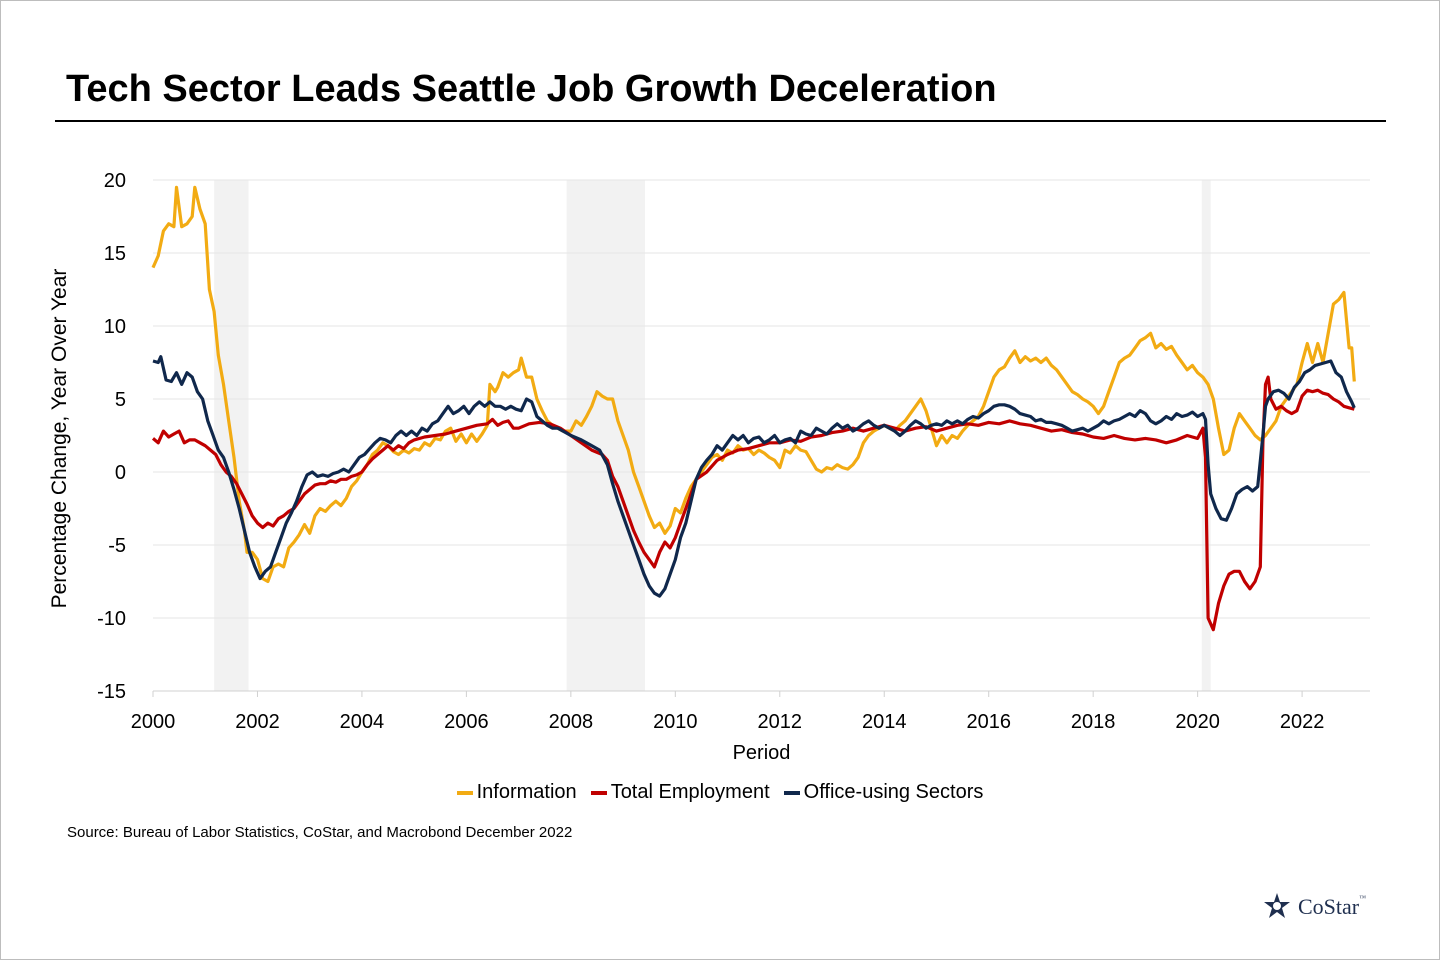 This screenshot has width=1440, height=960. Describe the element at coordinates (675, 722) in the screenshot. I see `x-tick-label-5: 2010` at that location.